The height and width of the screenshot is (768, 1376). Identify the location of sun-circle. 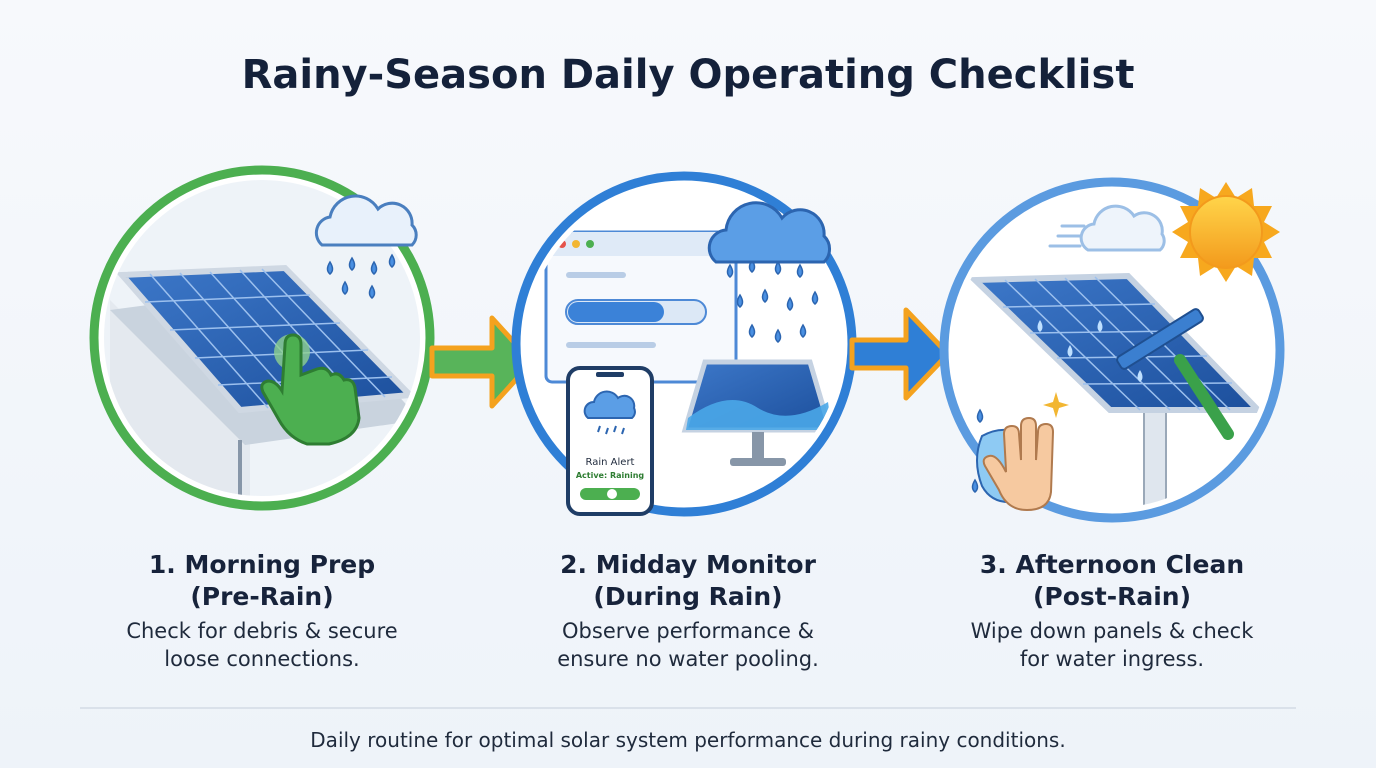
(1226, 232).